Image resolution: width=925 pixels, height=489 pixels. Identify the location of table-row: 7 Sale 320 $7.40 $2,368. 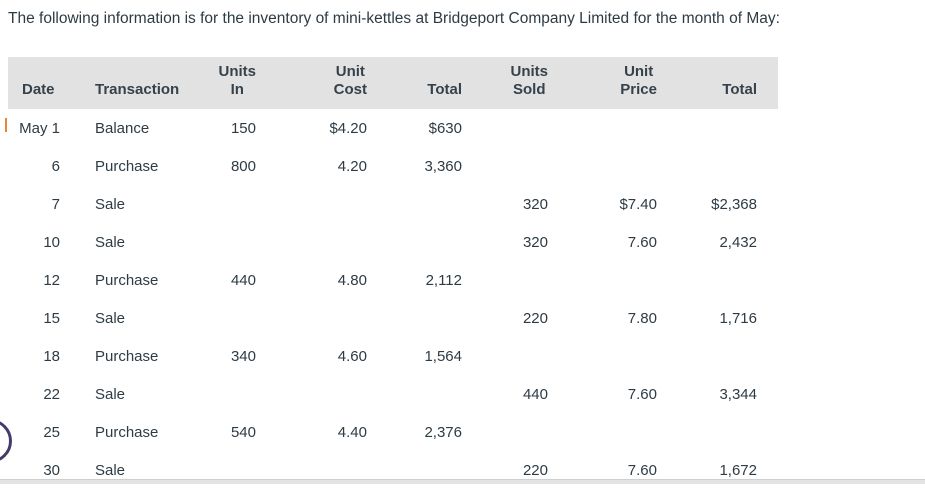
(393, 204).